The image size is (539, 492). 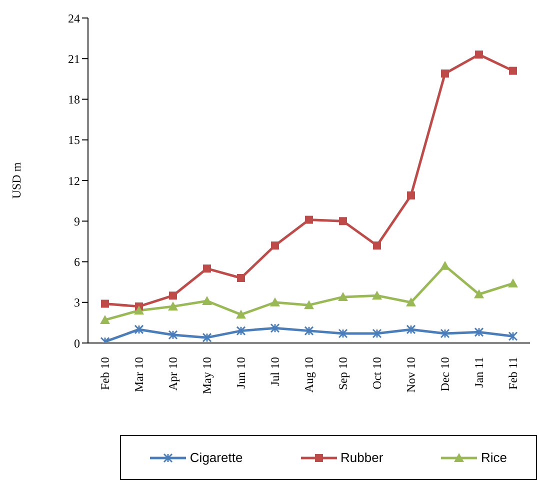 I want to click on y-tick-label: 24, so click(x=74, y=18).